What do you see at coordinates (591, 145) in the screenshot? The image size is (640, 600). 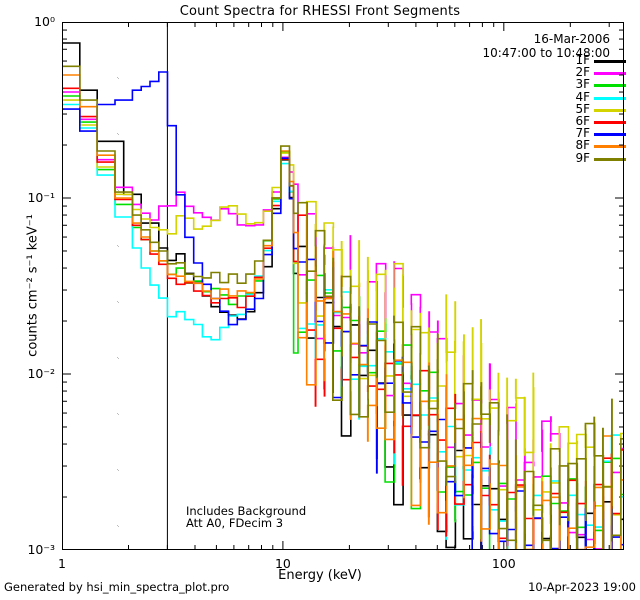 I see `legend-item-8f: 8F` at bounding box center [591, 145].